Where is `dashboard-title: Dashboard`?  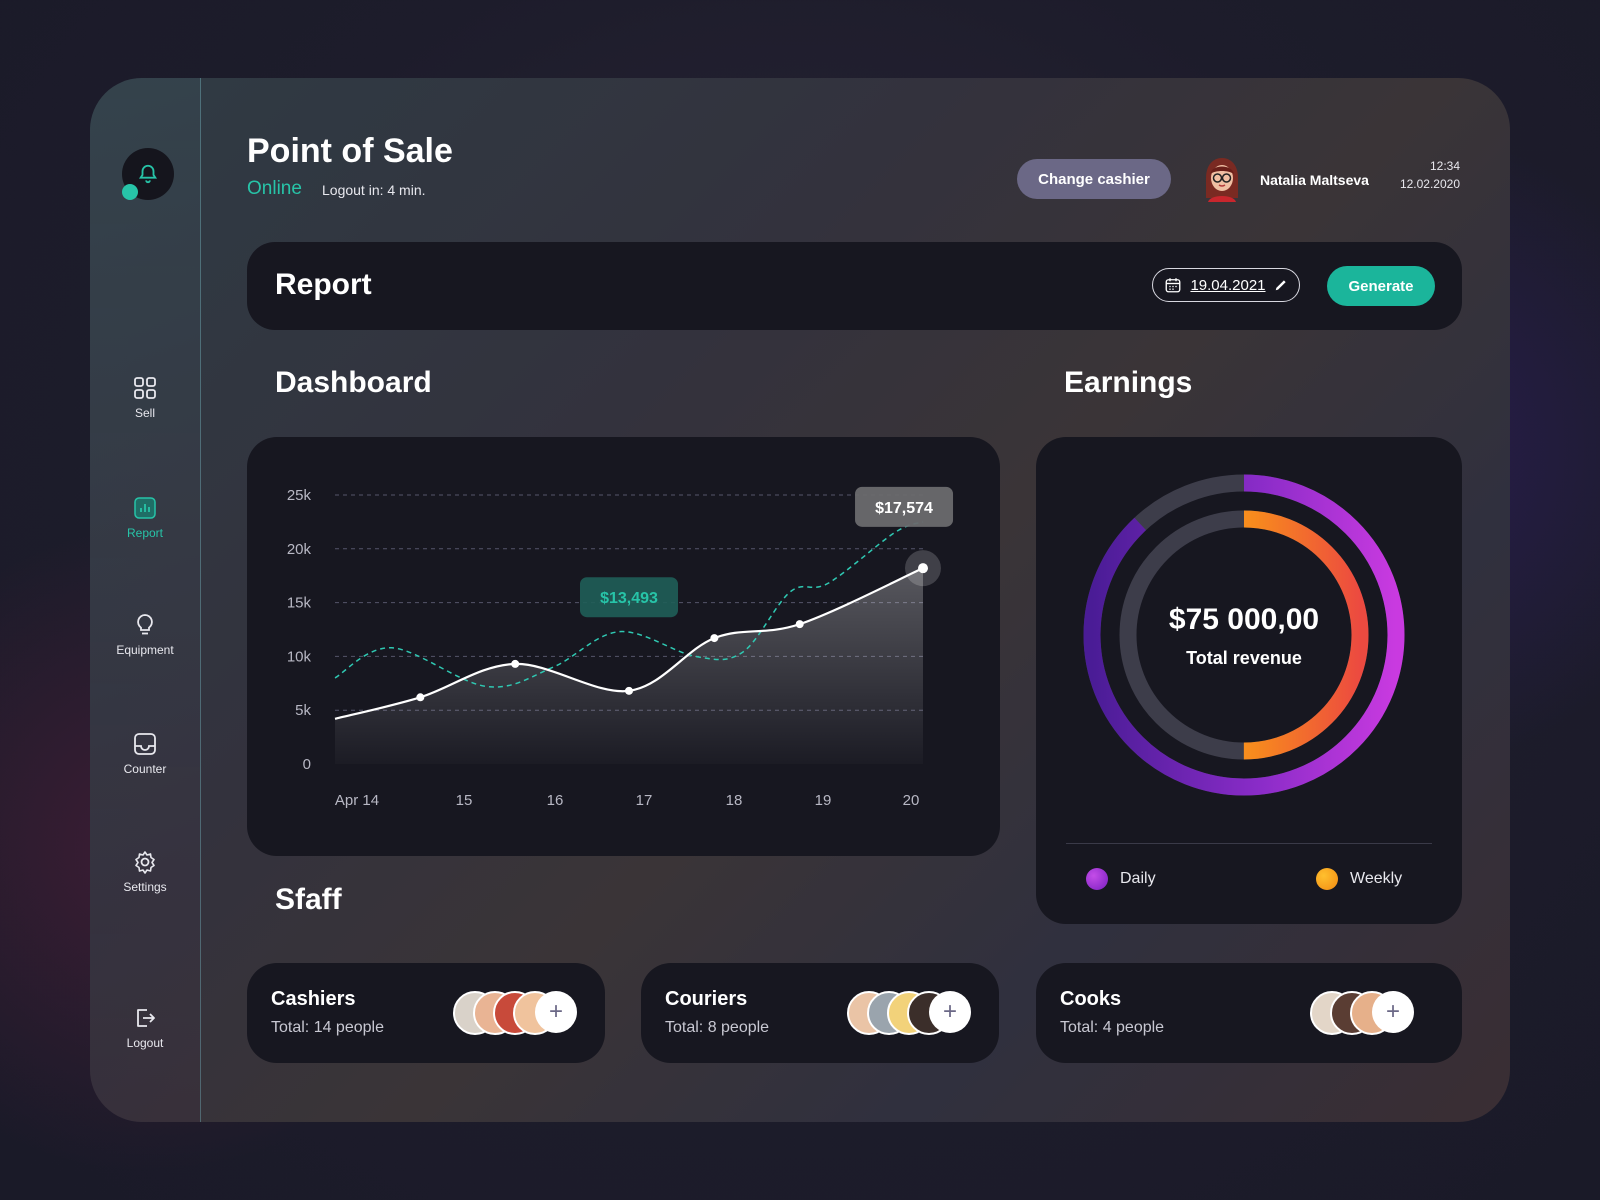
dashboard-title: Dashboard is located at coordinates (353, 382).